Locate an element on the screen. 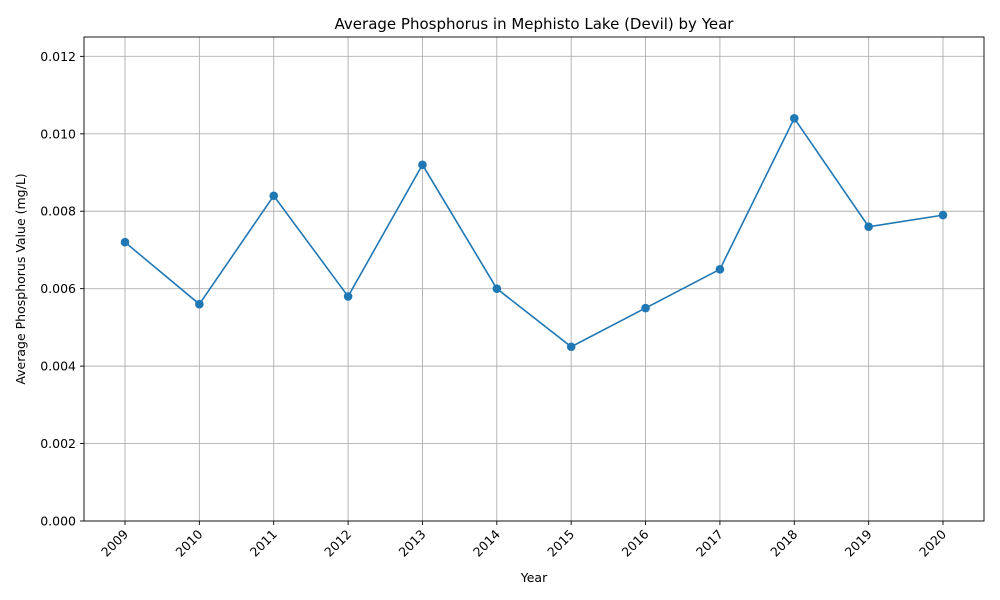  x-tick-label: 2020 is located at coordinates (932, 542).